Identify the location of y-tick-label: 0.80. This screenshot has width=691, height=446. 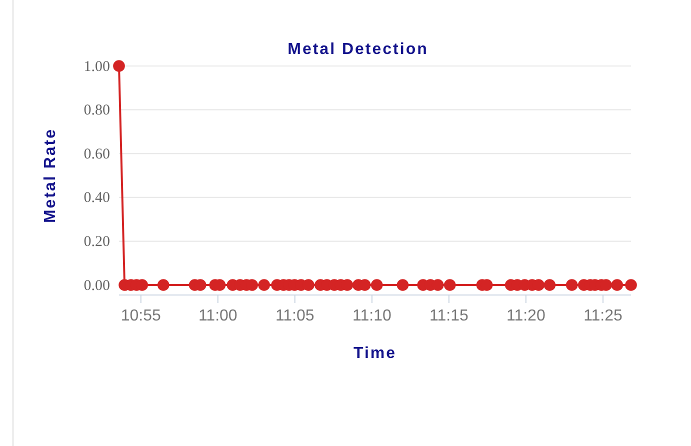
(97, 110).